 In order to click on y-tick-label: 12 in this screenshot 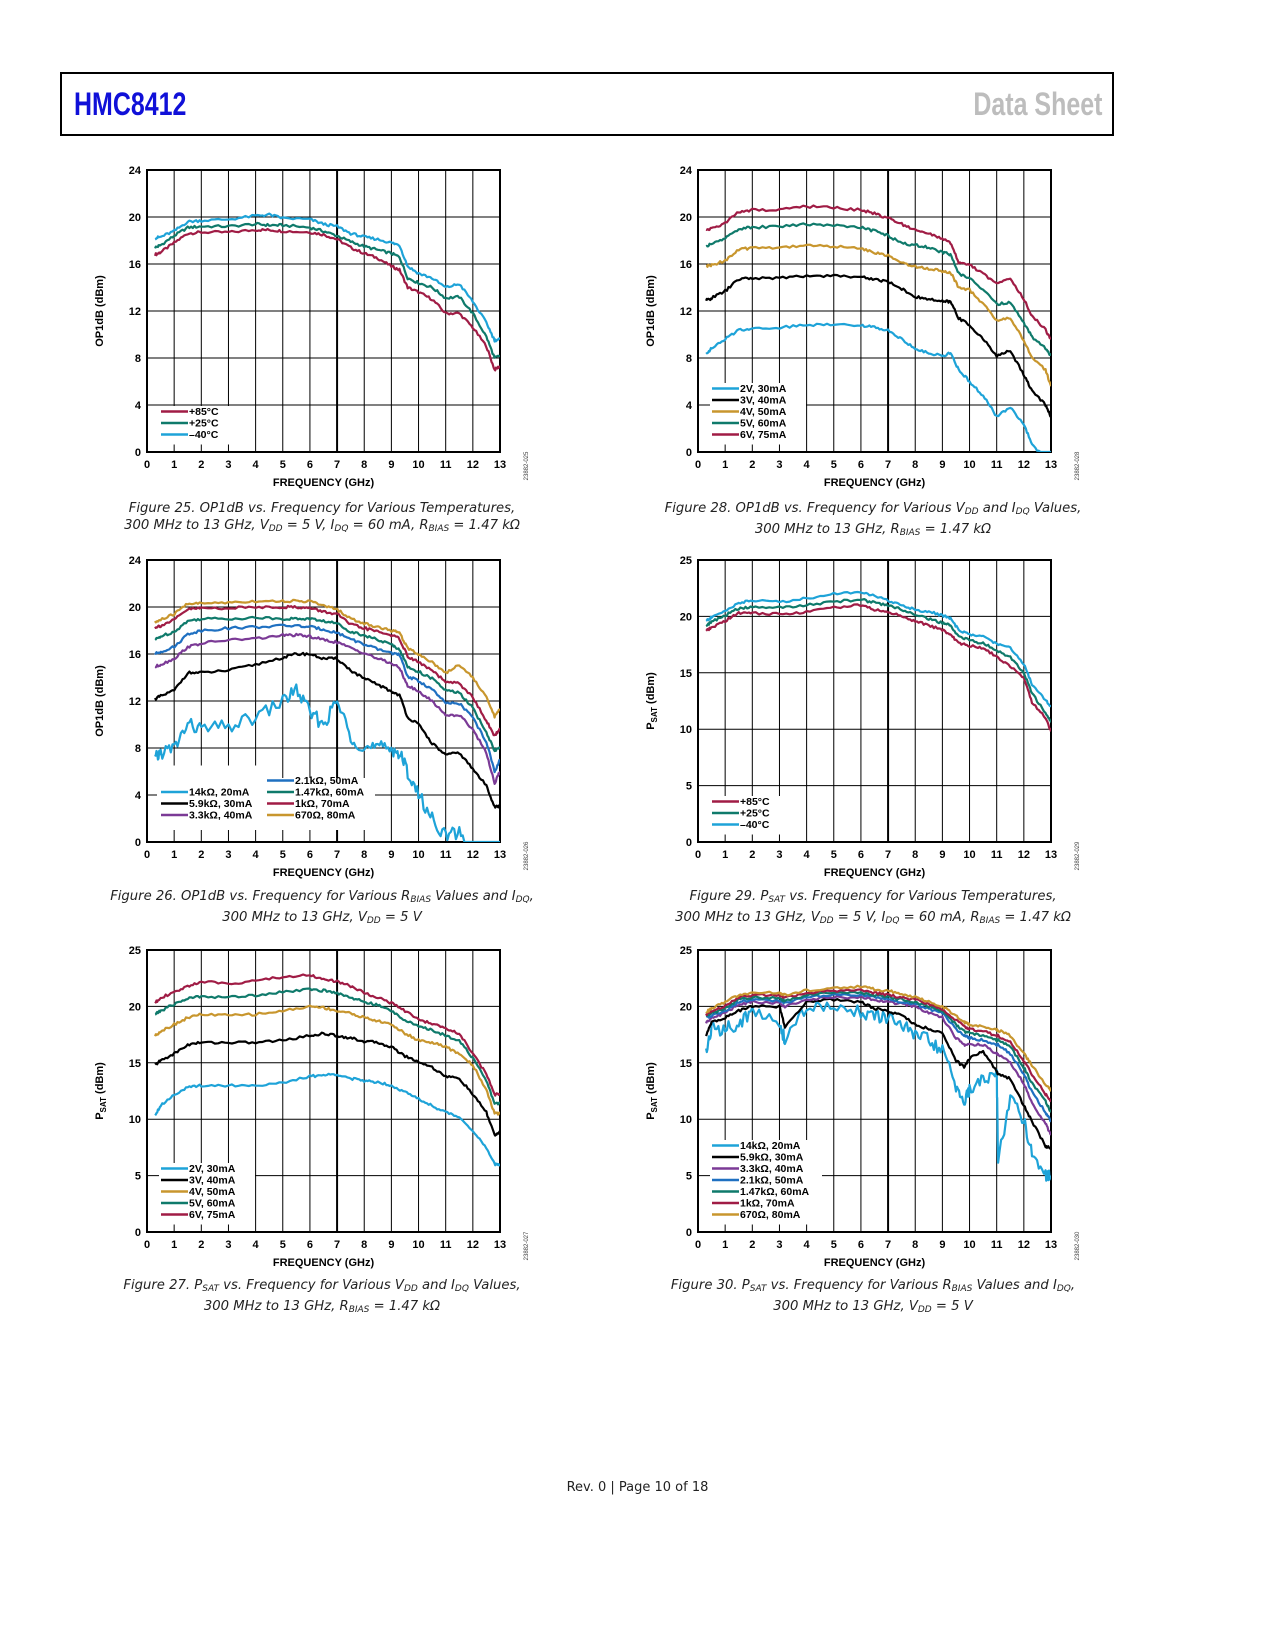, I will do `click(686, 312)`.